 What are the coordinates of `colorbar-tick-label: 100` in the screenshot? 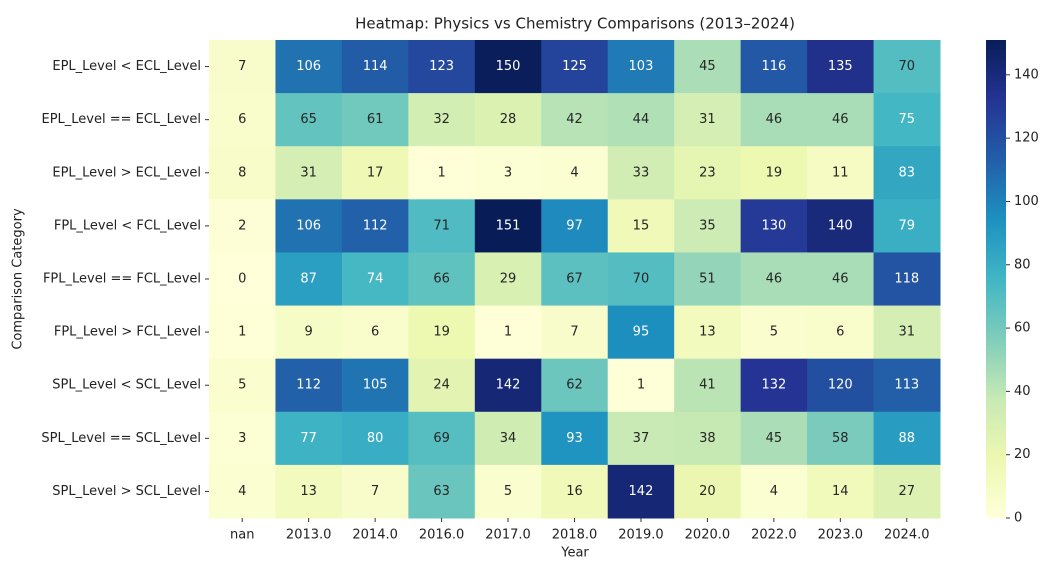 It's located at (1026, 201).